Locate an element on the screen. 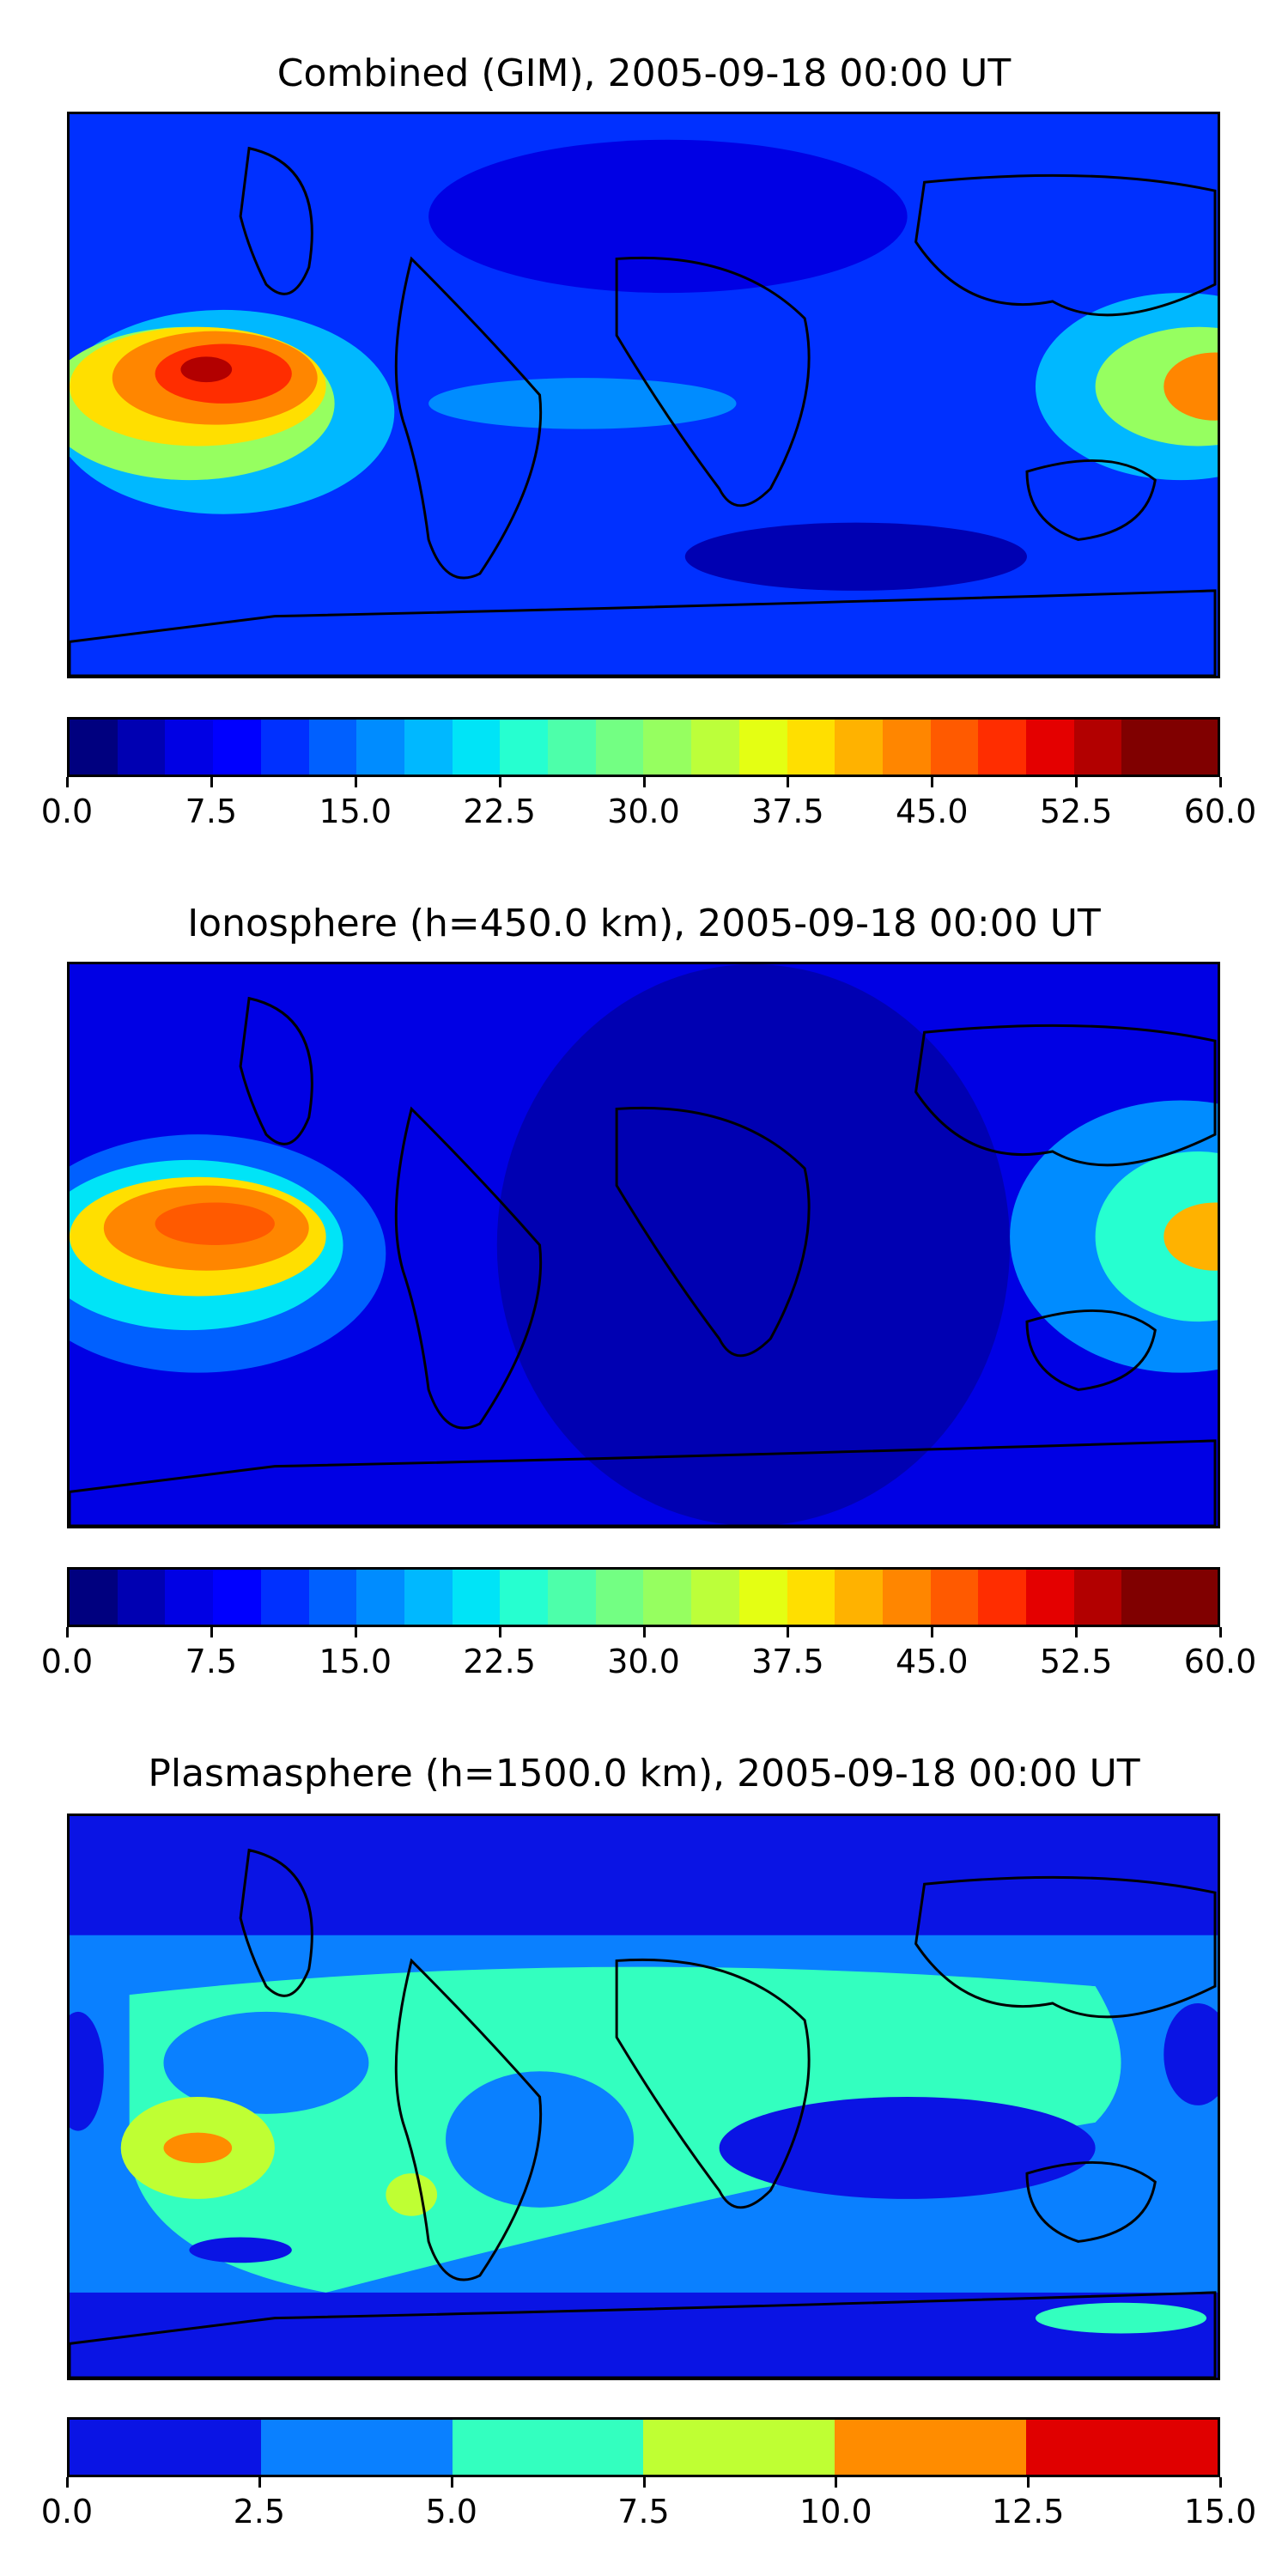 This screenshot has height=2576, width=1288. colorbar-ticks-ionosphere: 0.0 7.5 15.0 22.5 30.0 37.5 45.0 52.5 60.0 is located at coordinates (649, 1653).